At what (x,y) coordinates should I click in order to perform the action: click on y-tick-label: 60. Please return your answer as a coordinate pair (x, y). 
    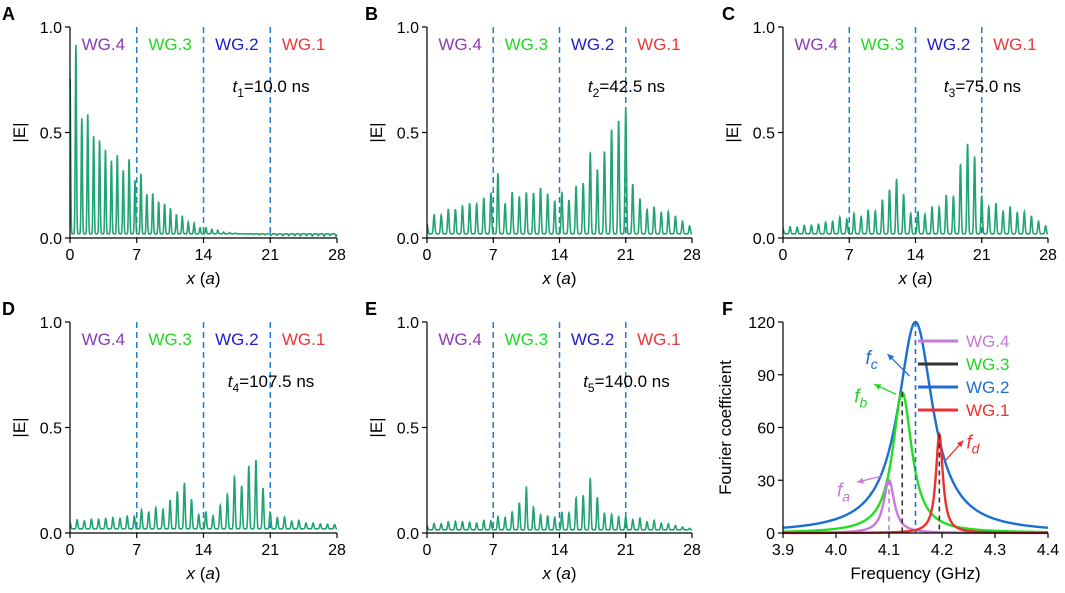
    Looking at the image, I should click on (766, 429).